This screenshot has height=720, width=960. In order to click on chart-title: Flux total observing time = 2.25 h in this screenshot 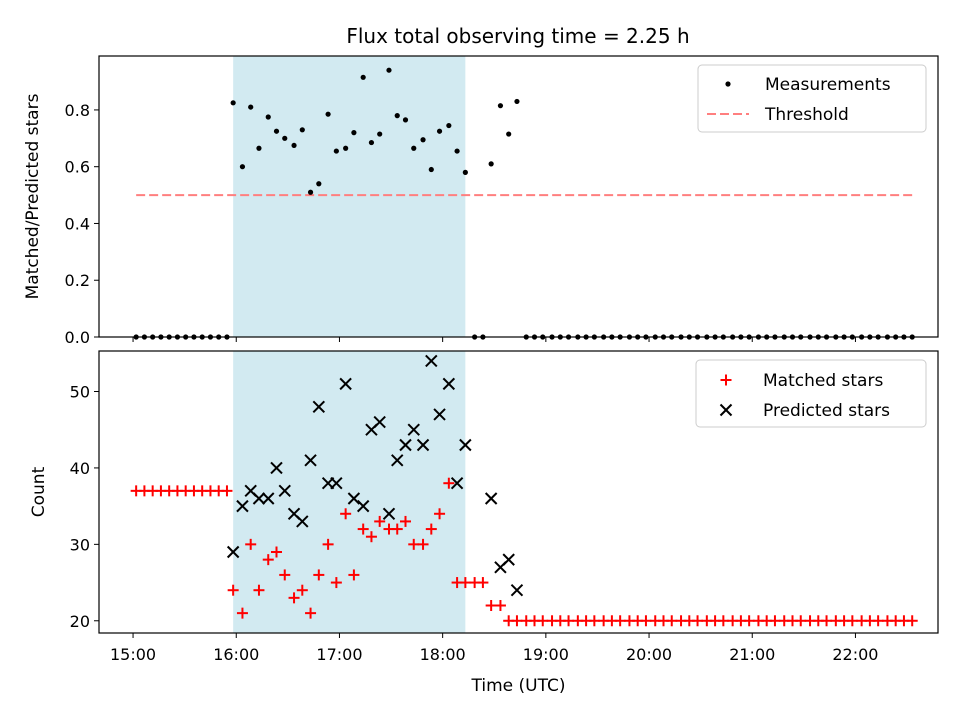, I will do `click(517, 36)`.